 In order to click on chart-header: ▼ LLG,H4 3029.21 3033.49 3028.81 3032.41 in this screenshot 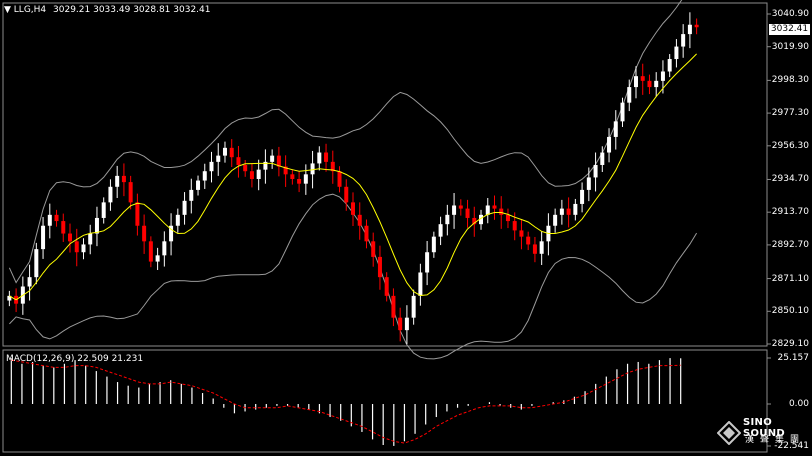, I will do `click(107, 10)`.